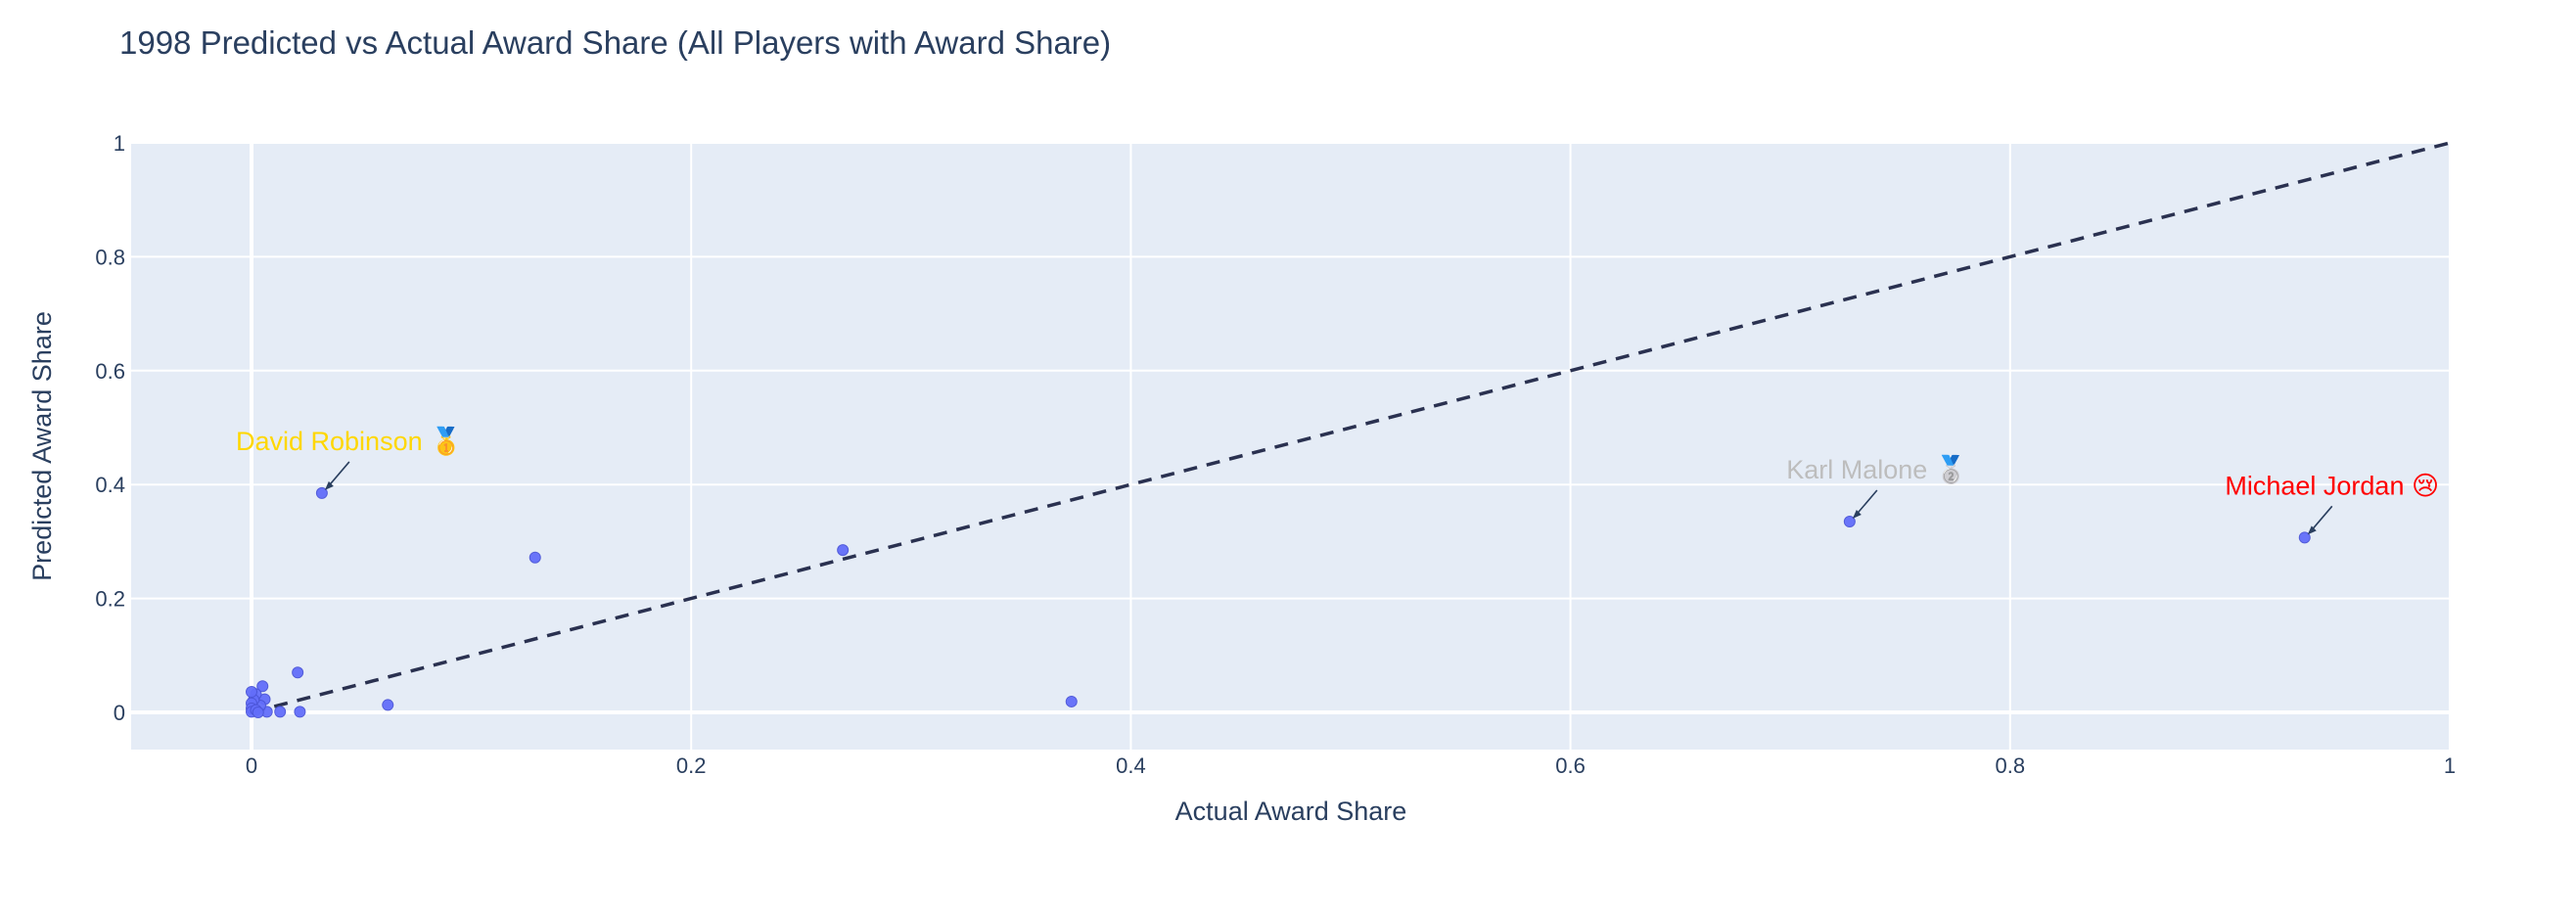  Describe the element at coordinates (110, 428) in the screenshot. I see `y-tick-labels: 0 0.2 0.4 0.6 0.8 1` at that location.